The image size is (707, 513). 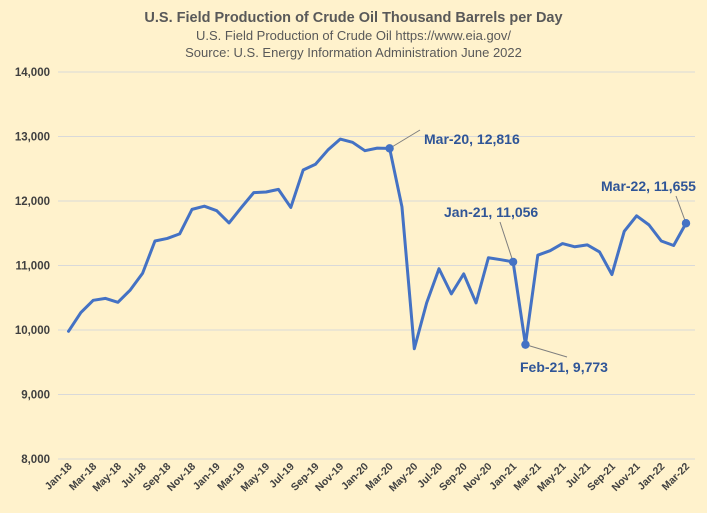 I want to click on y-tick-label: 9,000, so click(x=35, y=396).